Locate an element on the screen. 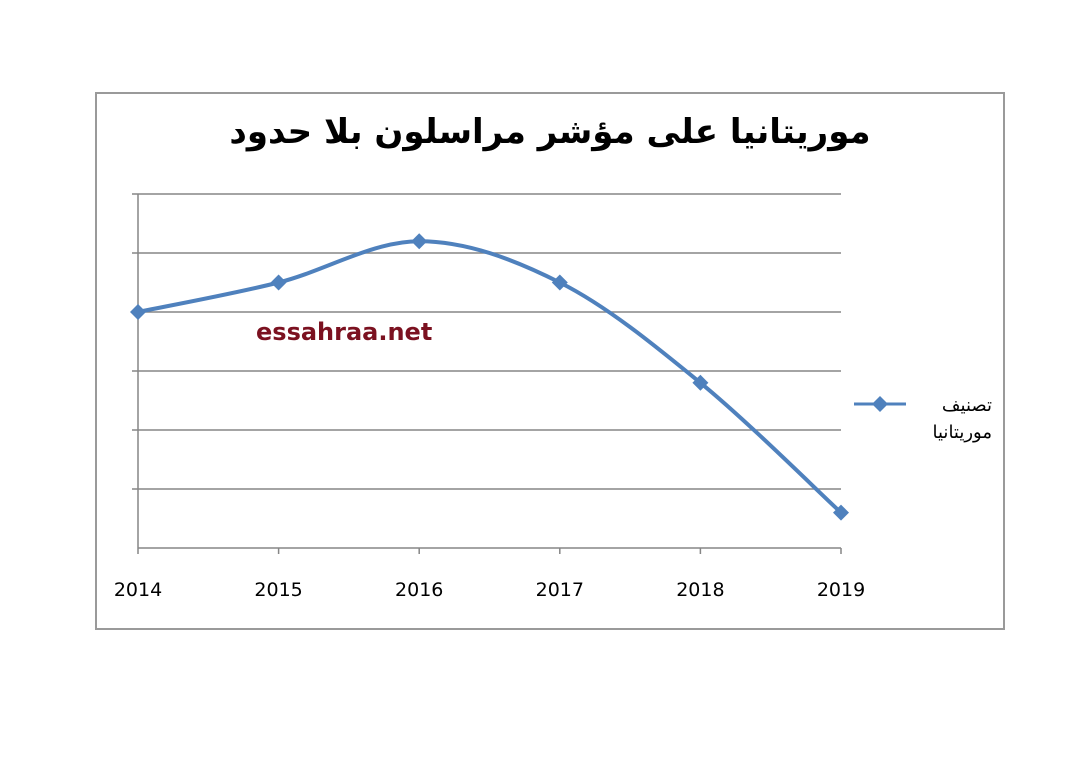 The height and width of the screenshot is (763, 1080). x-tick-label: 2019 is located at coordinates (841, 590).